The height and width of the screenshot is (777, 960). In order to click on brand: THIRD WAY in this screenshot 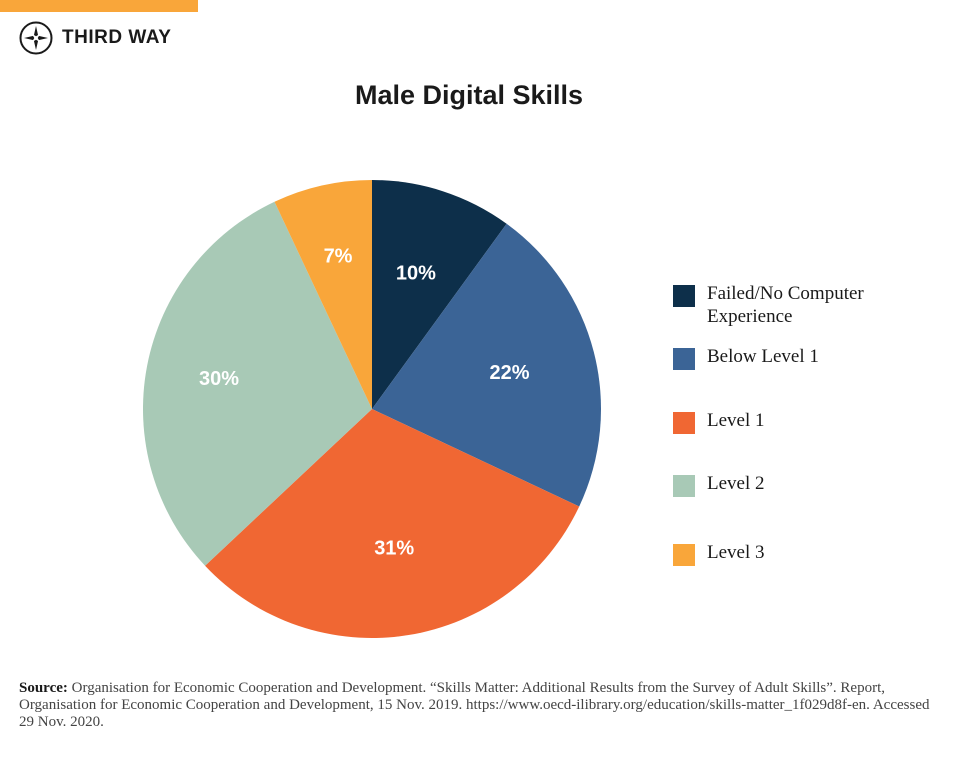, I will do `click(95, 38)`.